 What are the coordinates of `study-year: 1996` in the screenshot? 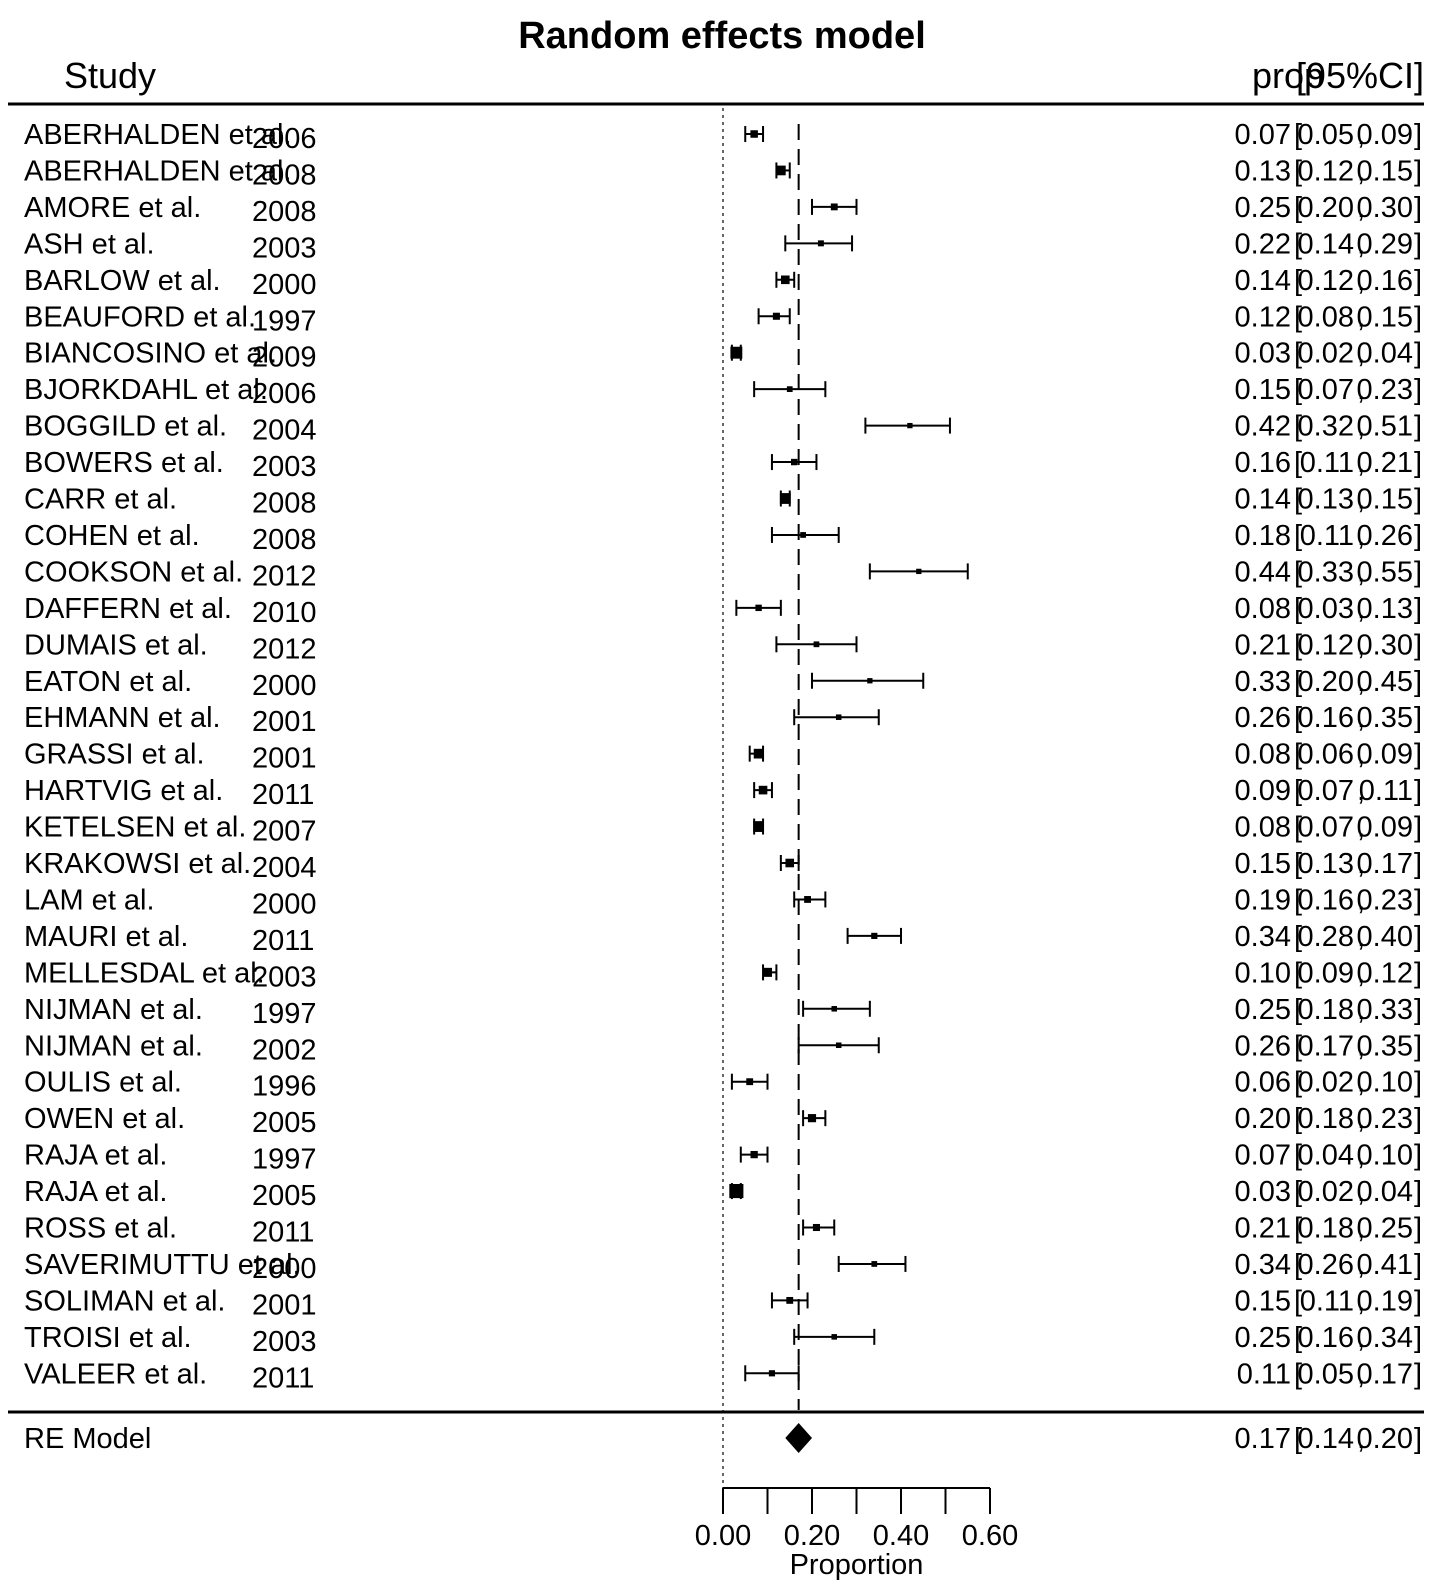 It's located at (284, 1087).